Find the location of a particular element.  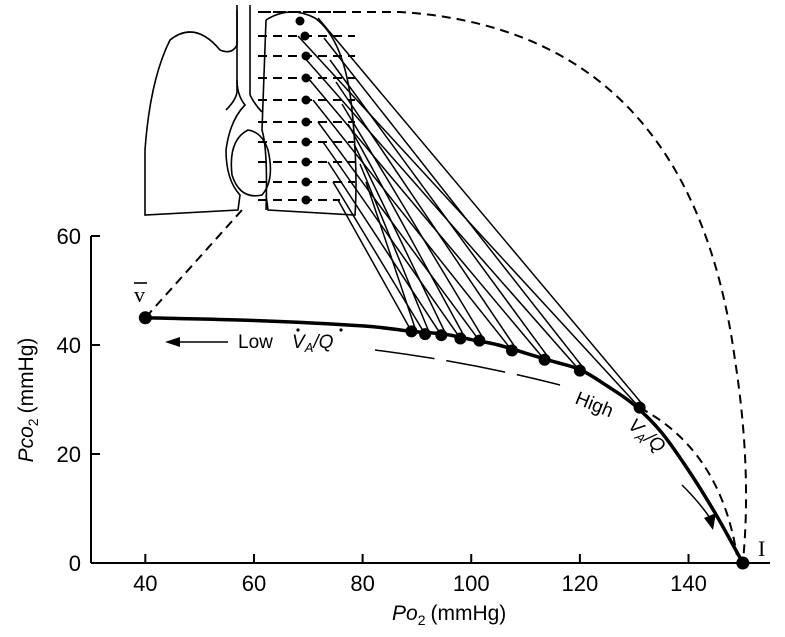

y-axis-title: Pco2(mmHg) is located at coordinates (28, 400).